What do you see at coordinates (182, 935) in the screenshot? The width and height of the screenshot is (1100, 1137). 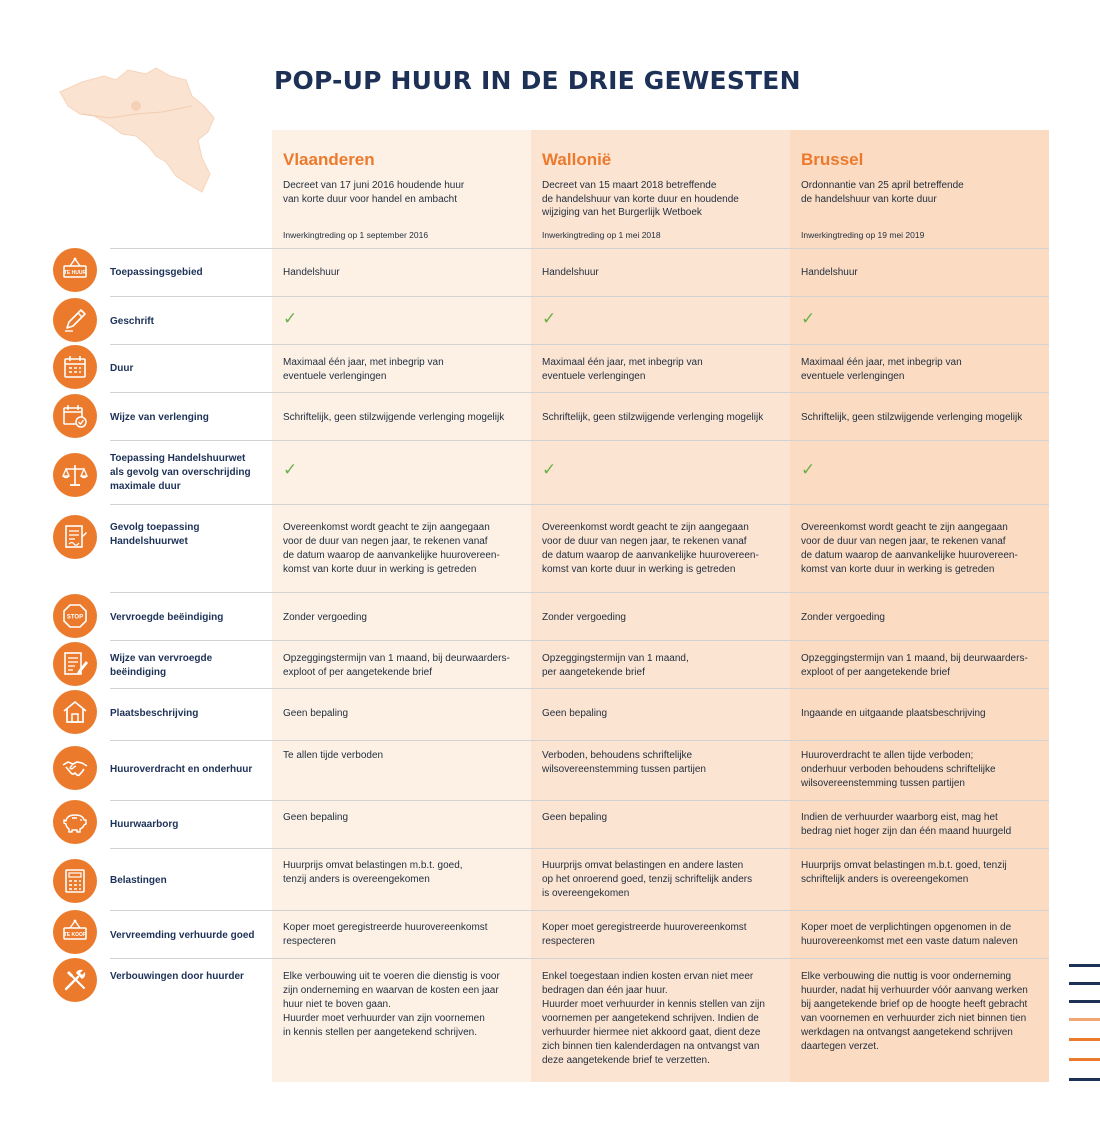 I see `row-label: Vervreemding verhuurde goed` at bounding box center [182, 935].